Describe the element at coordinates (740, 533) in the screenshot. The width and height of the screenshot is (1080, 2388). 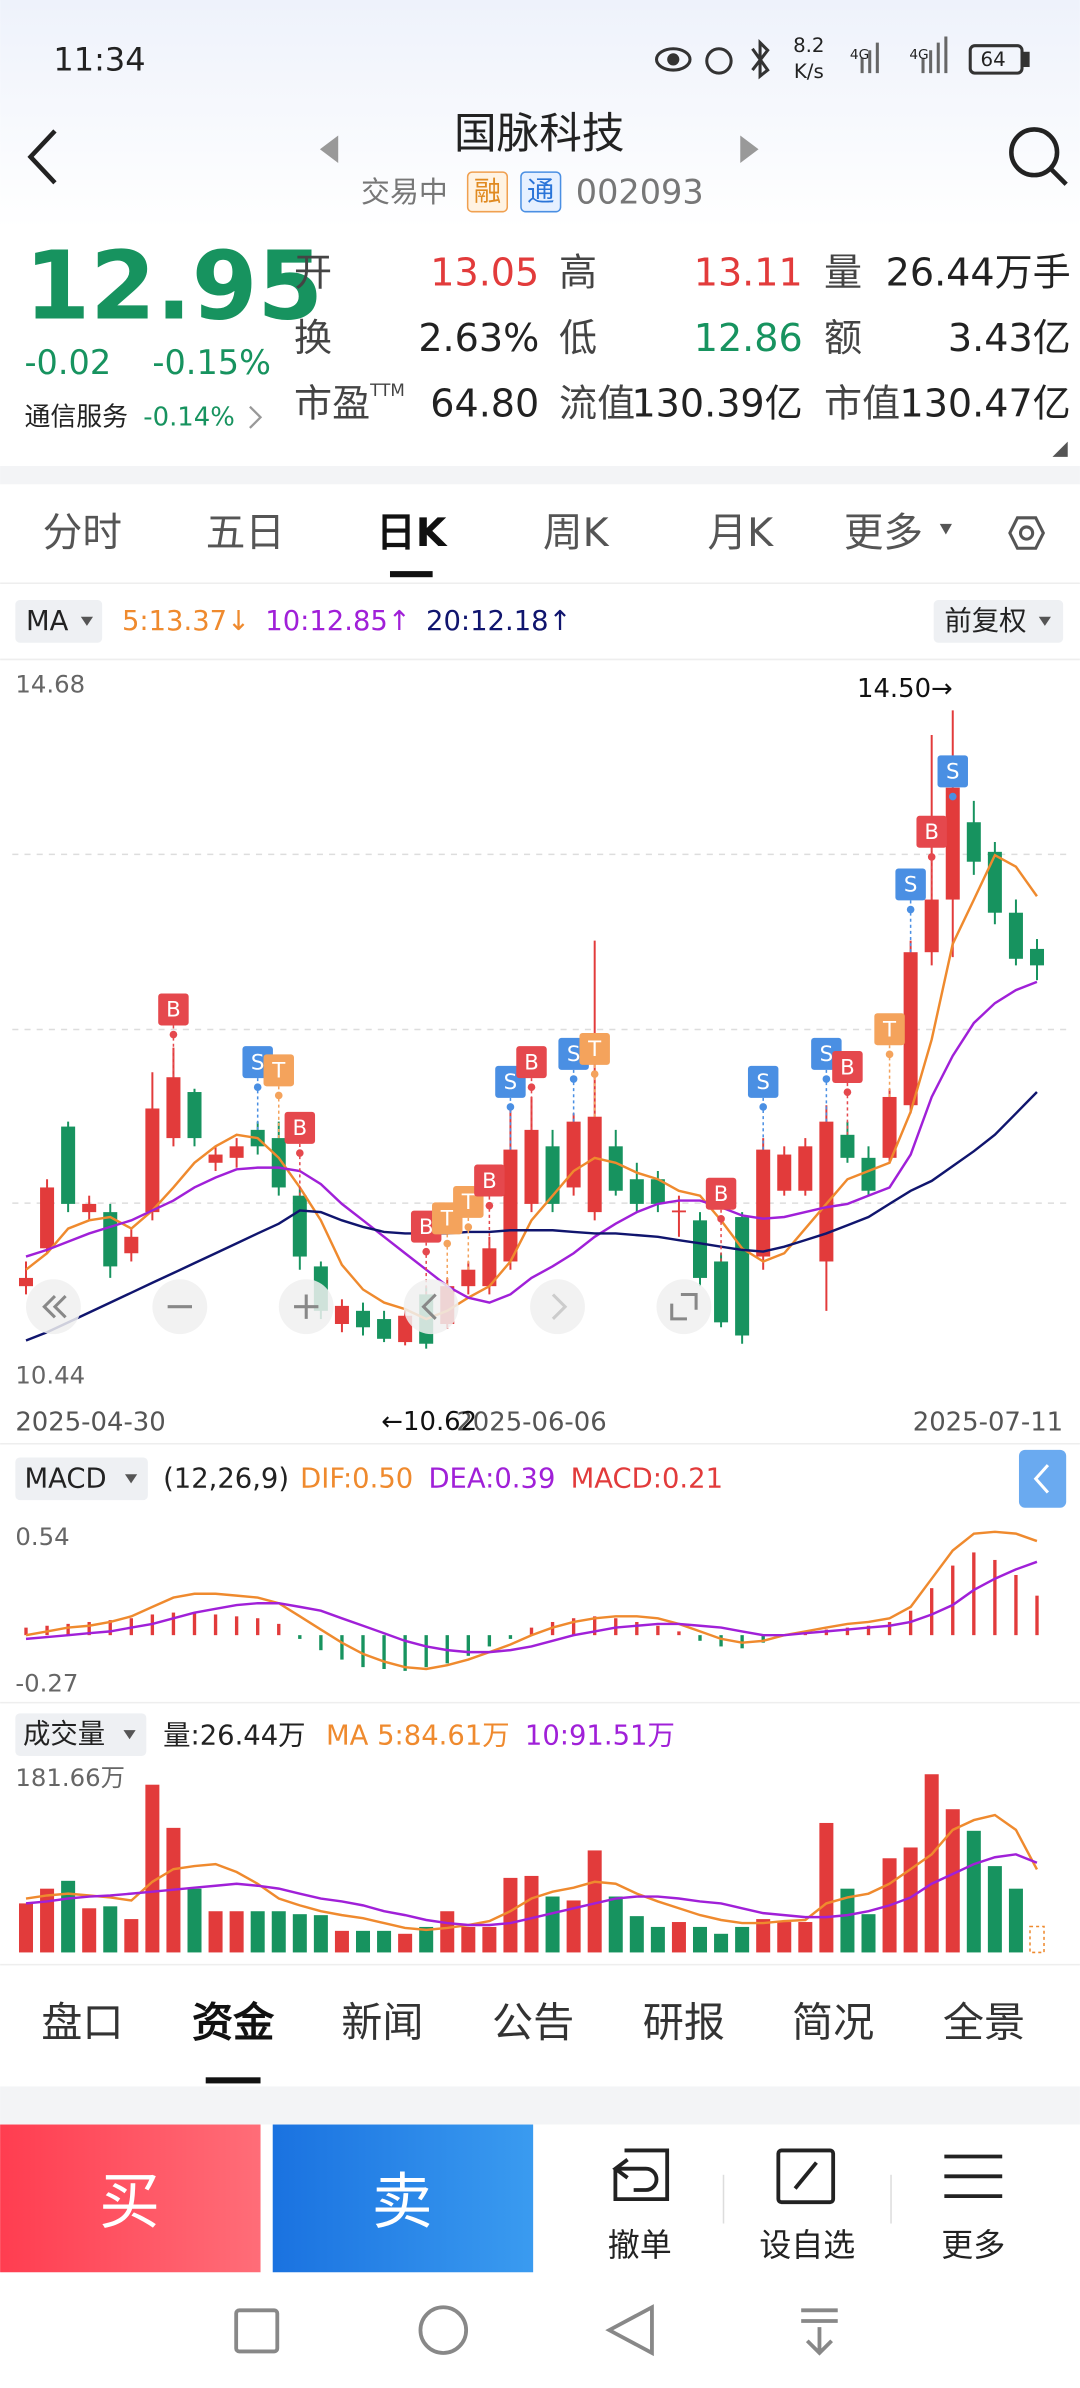
I see `tab: 月K` at that location.